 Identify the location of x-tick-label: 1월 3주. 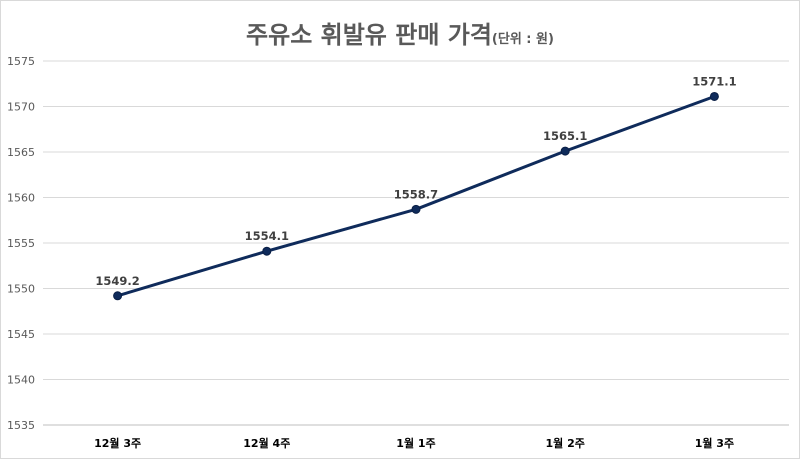
(714, 443).